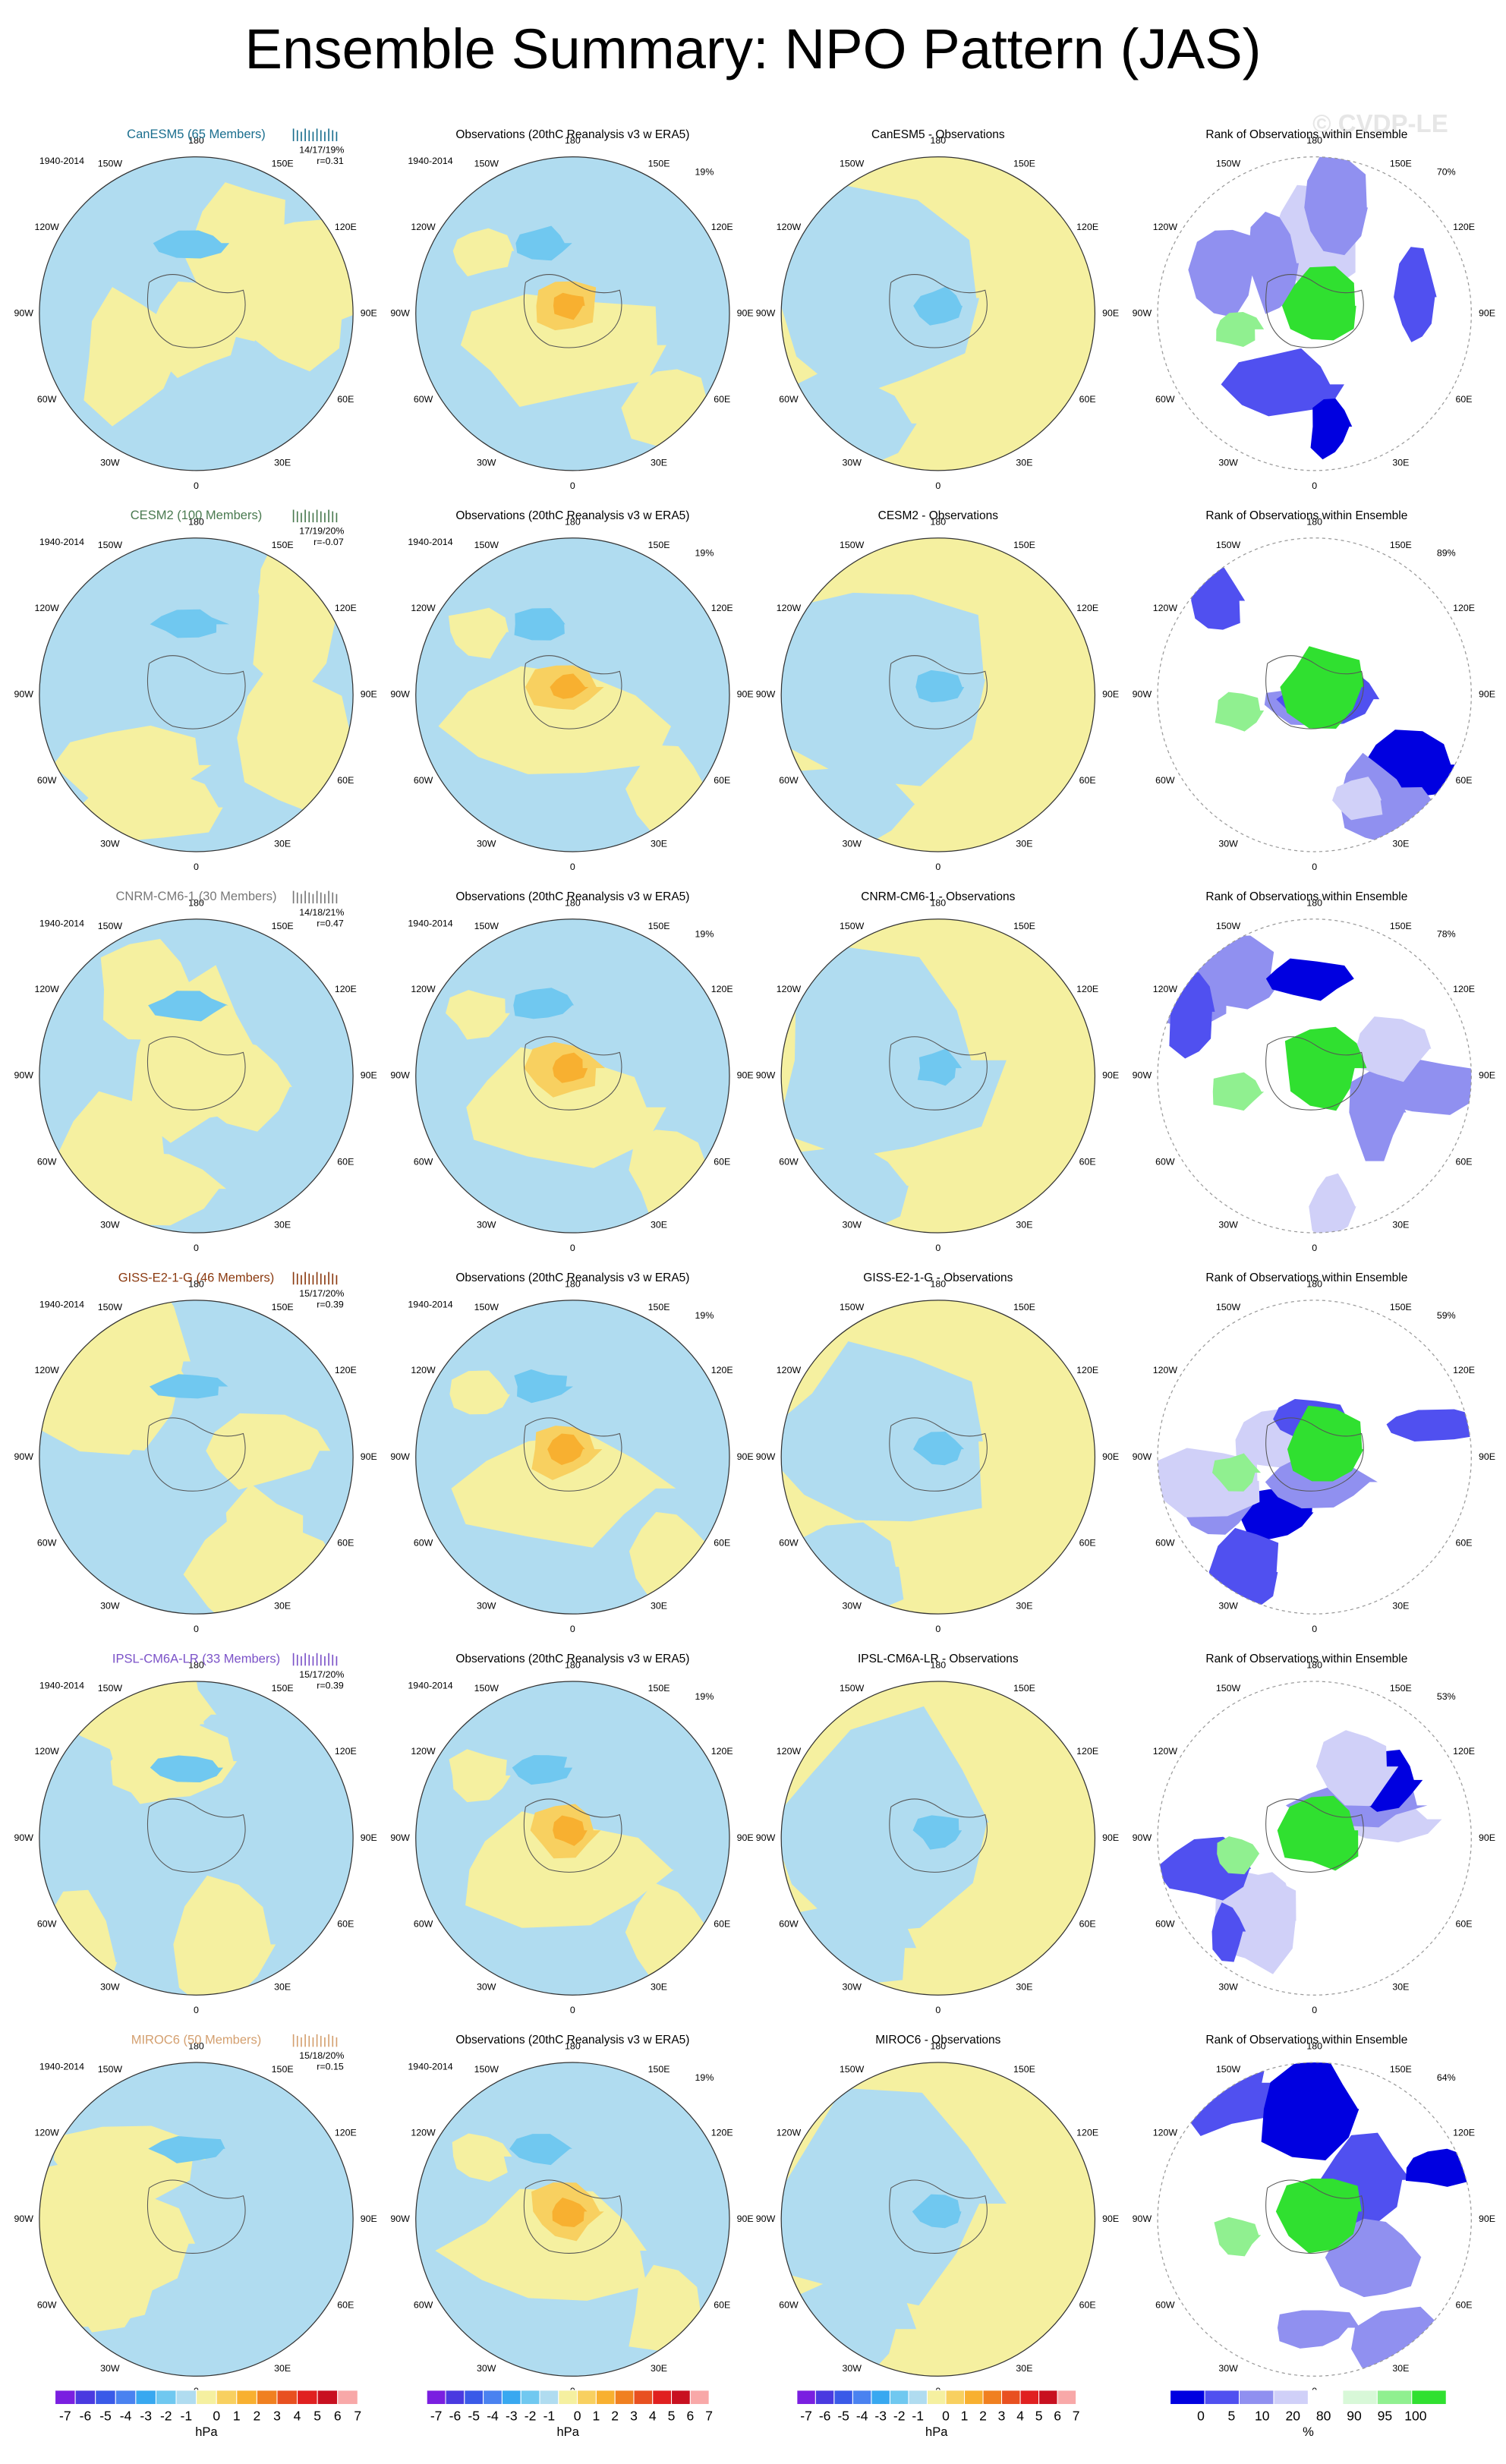 This screenshot has height=2464, width=1506. I want to click on colorbar-label: 5, so click(317, 2416).